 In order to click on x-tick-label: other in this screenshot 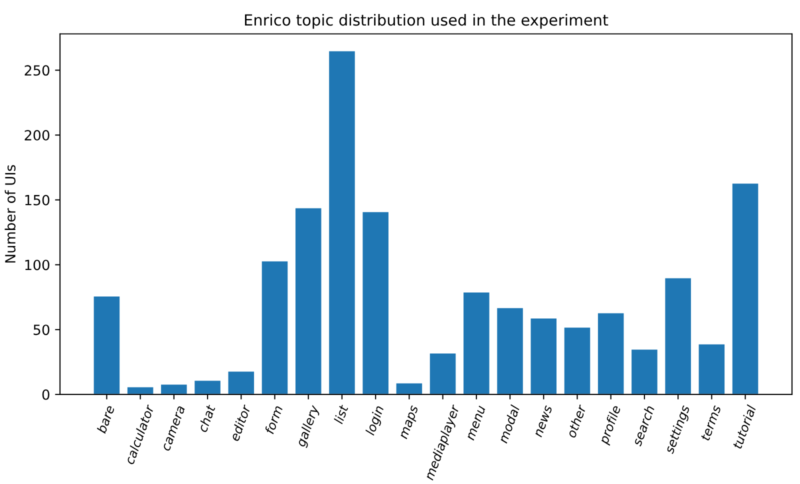, I will do `click(576, 421)`.